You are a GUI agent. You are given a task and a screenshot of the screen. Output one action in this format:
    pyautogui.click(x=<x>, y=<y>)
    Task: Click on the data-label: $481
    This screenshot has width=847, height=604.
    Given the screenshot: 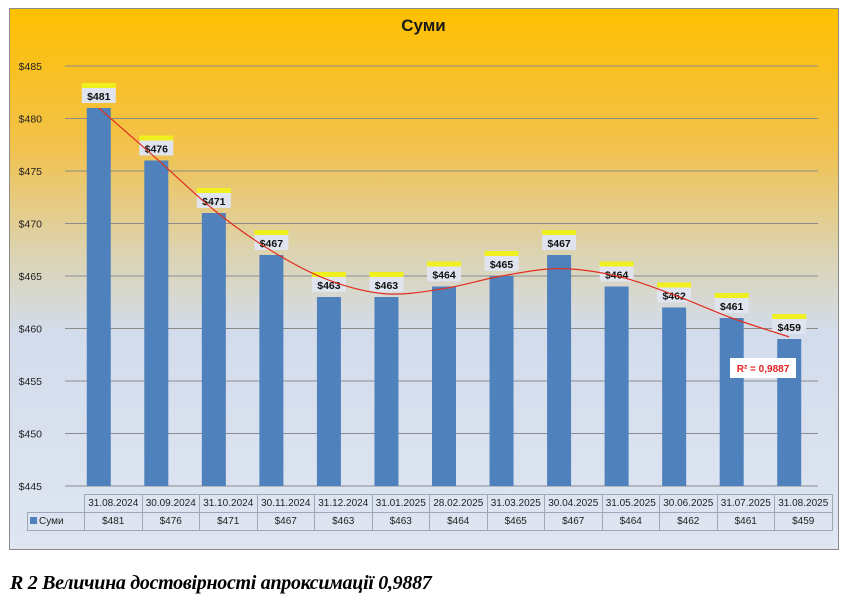 What is the action you would take?
    pyautogui.click(x=99, y=97)
    